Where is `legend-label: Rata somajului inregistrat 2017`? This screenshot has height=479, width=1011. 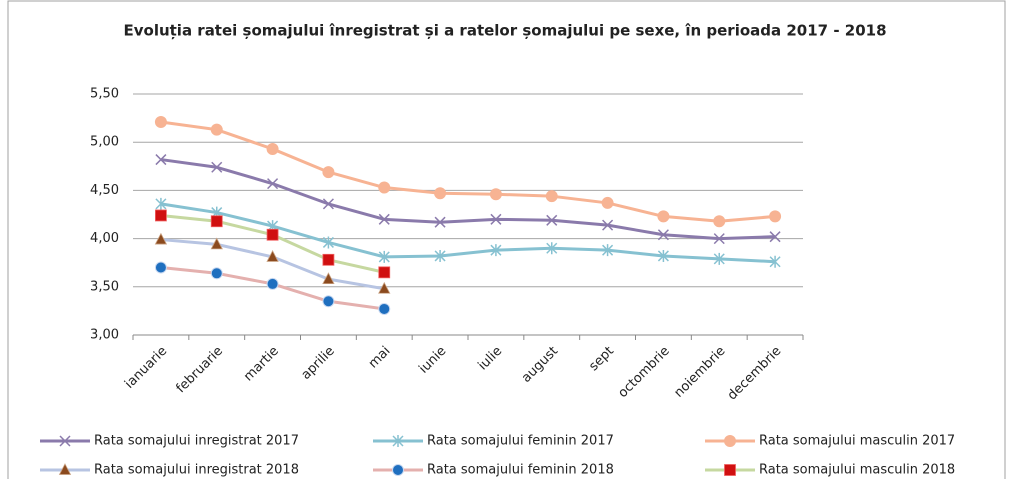 legend-label: Rata somajului inregistrat 2017 is located at coordinates (196, 441).